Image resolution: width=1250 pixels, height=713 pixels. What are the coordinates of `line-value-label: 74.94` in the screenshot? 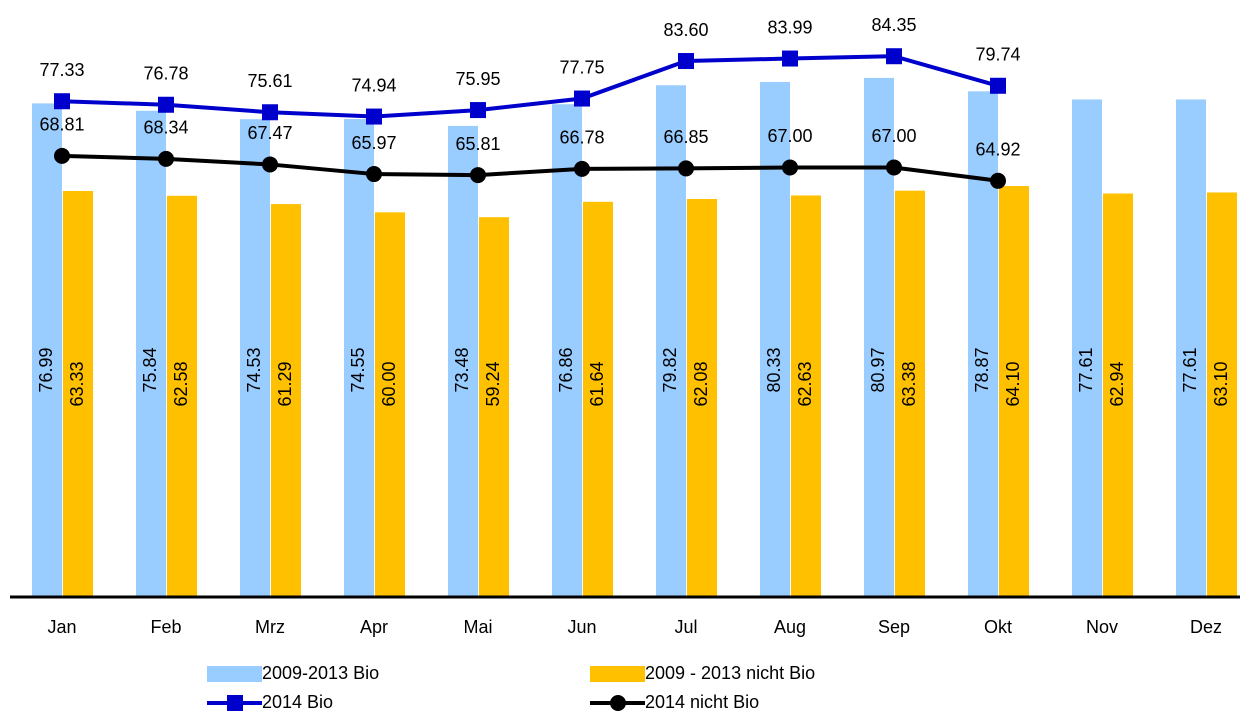 It's located at (373, 85).